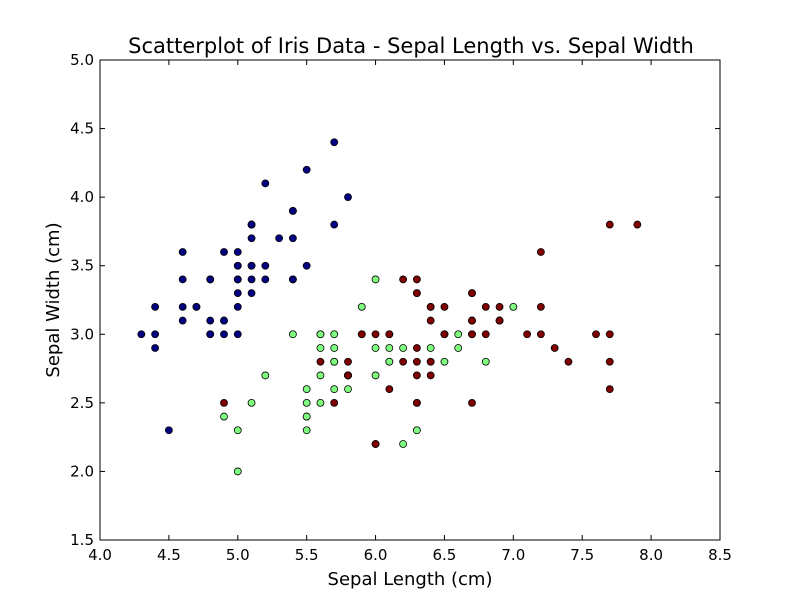  Describe the element at coordinates (82, 197) in the screenshot. I see `y-tick-label: 4.0` at that location.